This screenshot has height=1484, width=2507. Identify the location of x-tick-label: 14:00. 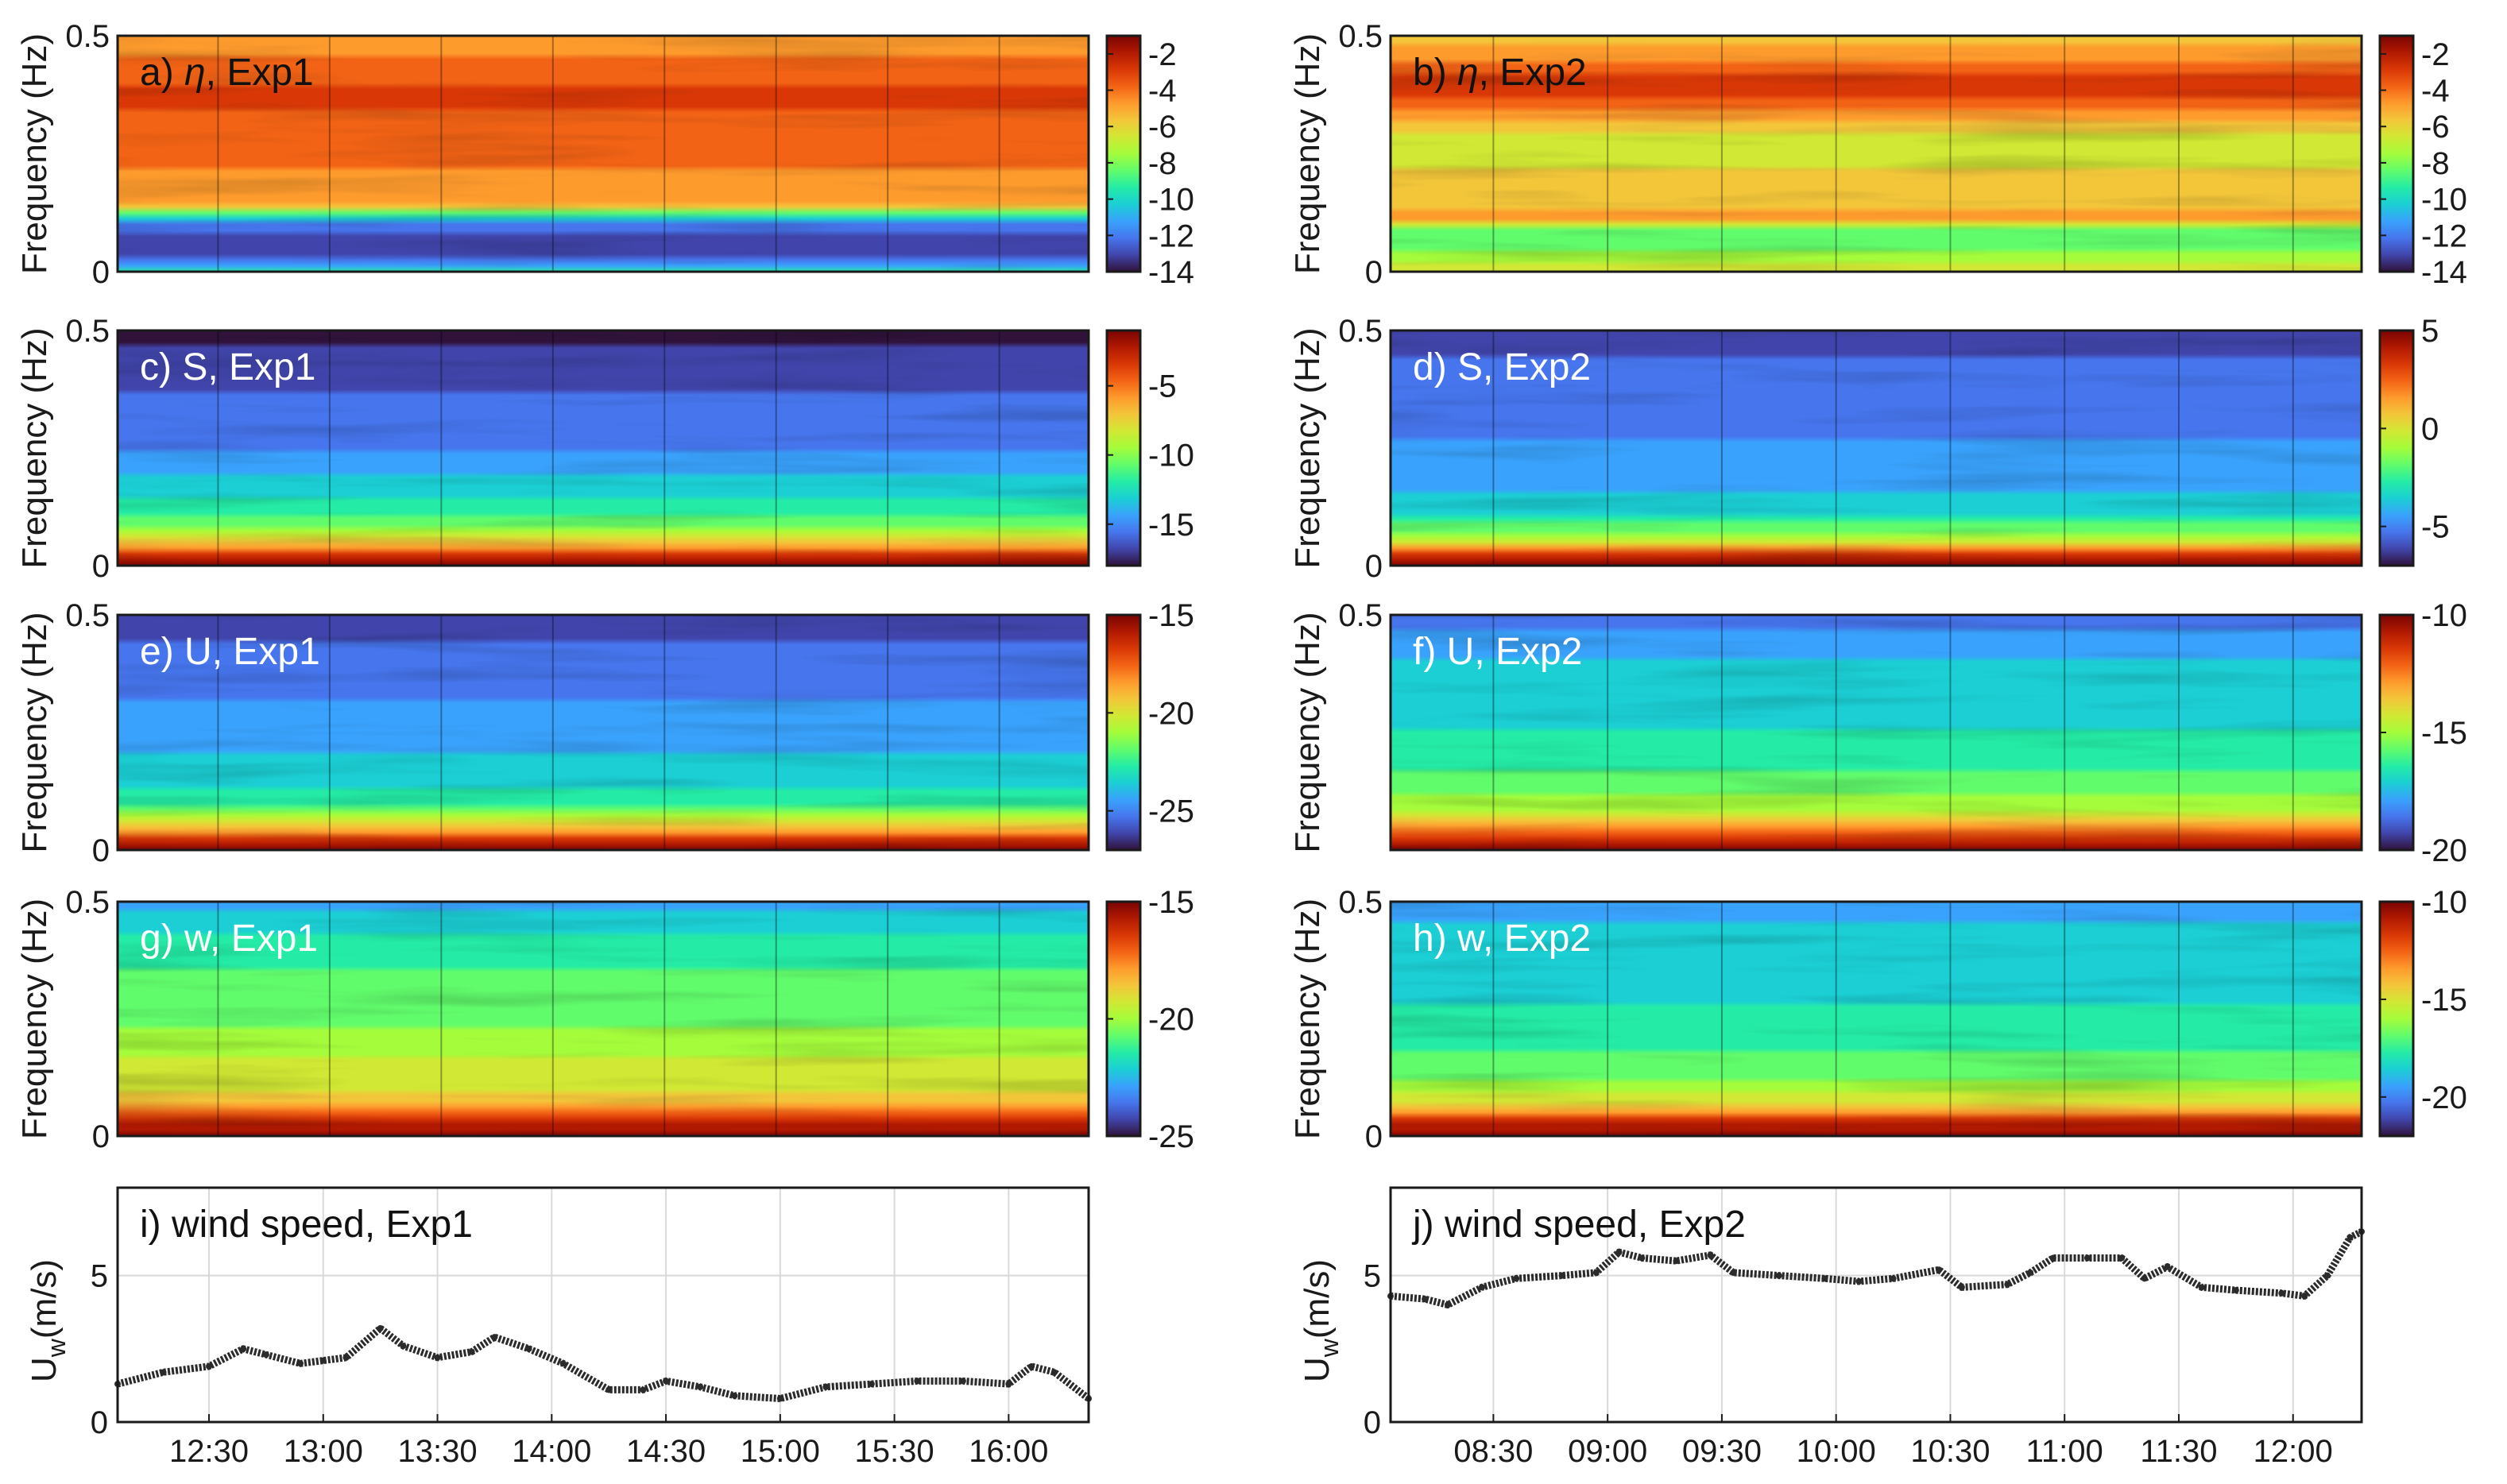
(551, 1451).